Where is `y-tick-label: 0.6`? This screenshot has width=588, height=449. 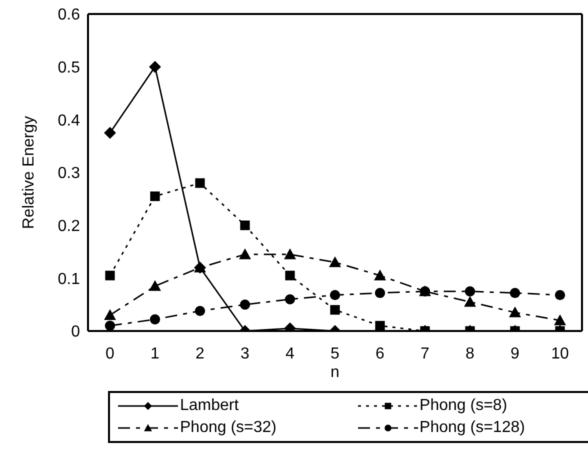
y-tick-label: 0.6 is located at coordinates (69, 15).